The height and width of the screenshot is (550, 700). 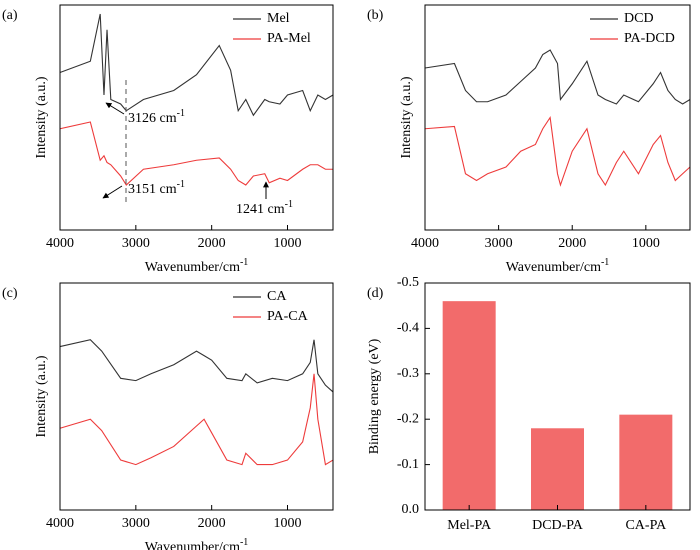 I want to click on annotation: 3151 cm-1, so click(x=156, y=188).